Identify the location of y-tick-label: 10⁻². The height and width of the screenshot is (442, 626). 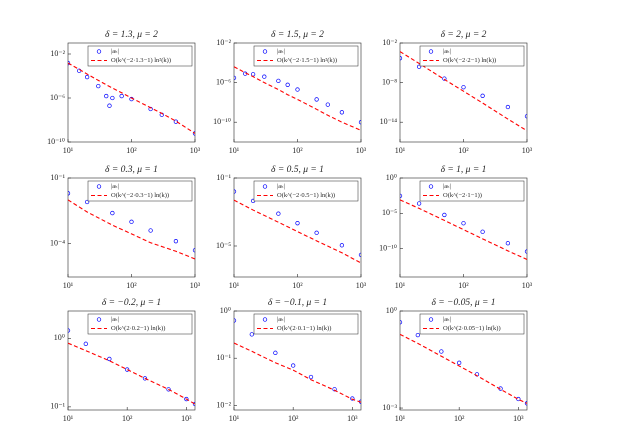
(57, 53).